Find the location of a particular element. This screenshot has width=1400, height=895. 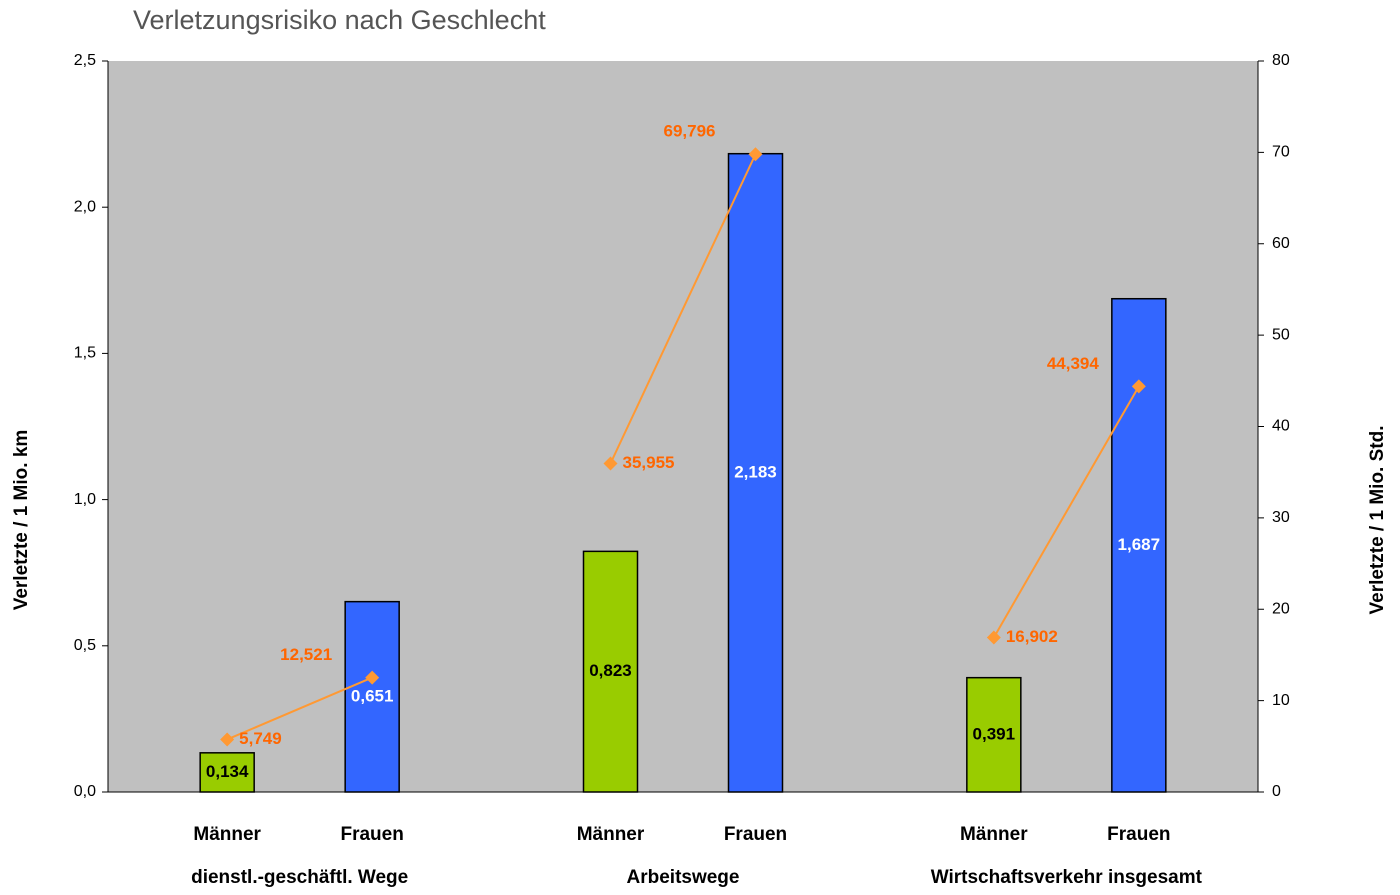

bar-value-label: 1,687 is located at coordinates (1139, 544).